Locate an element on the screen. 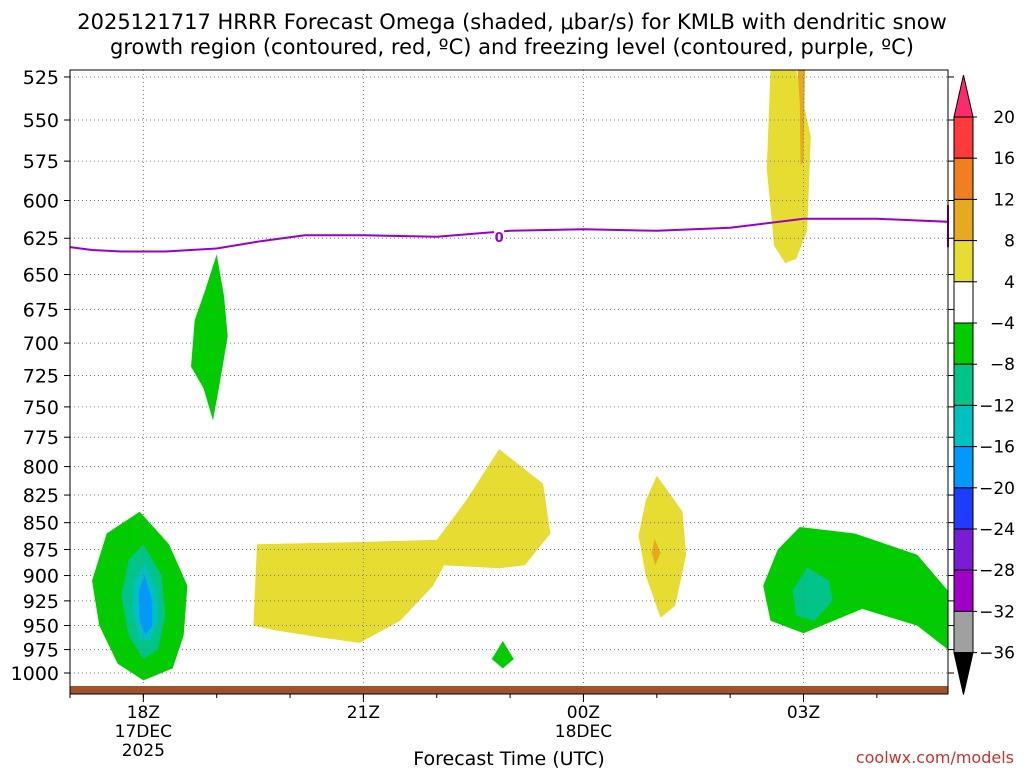 This screenshot has height=768, width=1024. x-tick-label-18Z: 18Z is located at coordinates (143, 713).